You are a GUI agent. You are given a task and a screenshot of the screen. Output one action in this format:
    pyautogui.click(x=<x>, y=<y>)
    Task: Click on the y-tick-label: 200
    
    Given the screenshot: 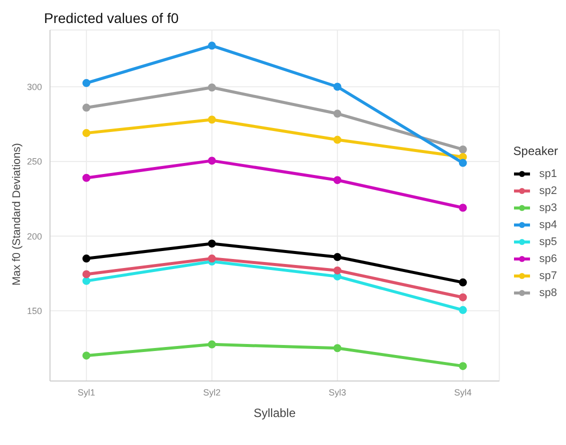 What is the action you would take?
    pyautogui.click(x=34, y=236)
    